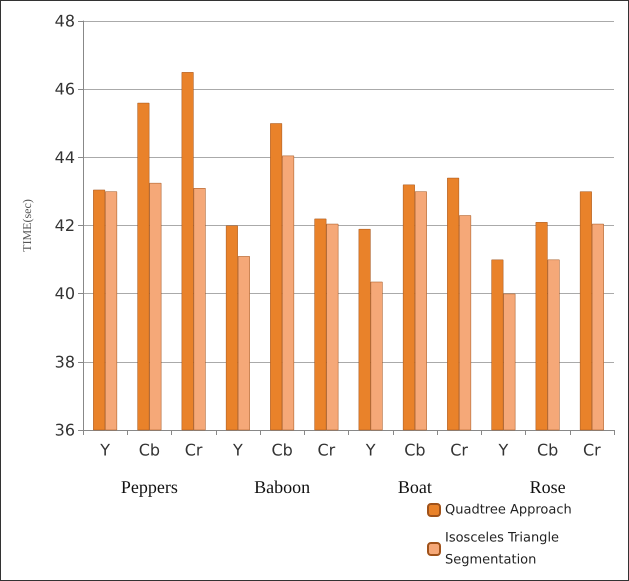 Image resolution: width=629 pixels, height=581 pixels. What do you see at coordinates (64, 157) in the screenshot?
I see `y-tick-label: 44` at bounding box center [64, 157].